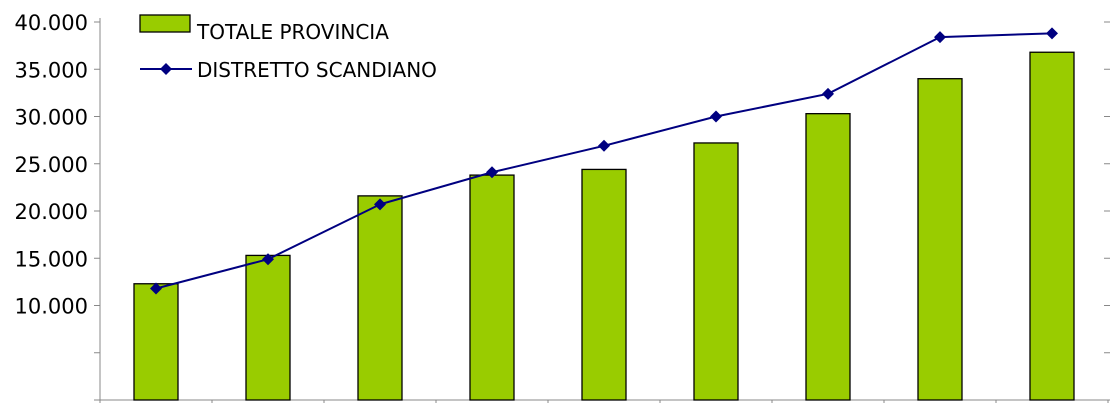  Describe the element at coordinates (165, 23) in the screenshot. I see `legend-swatch-totale-provincia` at that location.